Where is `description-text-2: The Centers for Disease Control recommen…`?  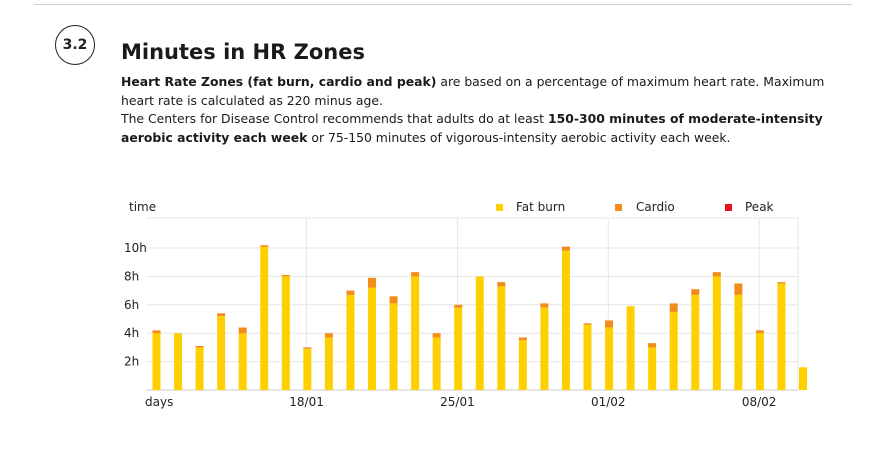 description-text-2: The Centers for Disease Control recommen… is located at coordinates (334, 118).